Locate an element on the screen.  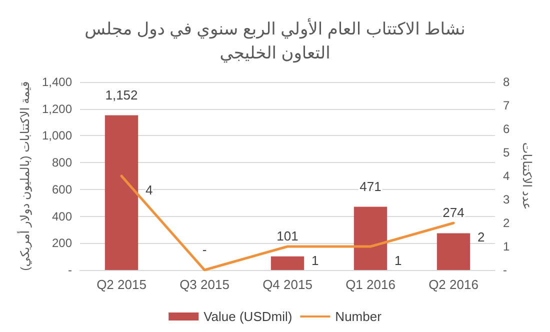
y2-tick-label: - is located at coordinates (505, 270).